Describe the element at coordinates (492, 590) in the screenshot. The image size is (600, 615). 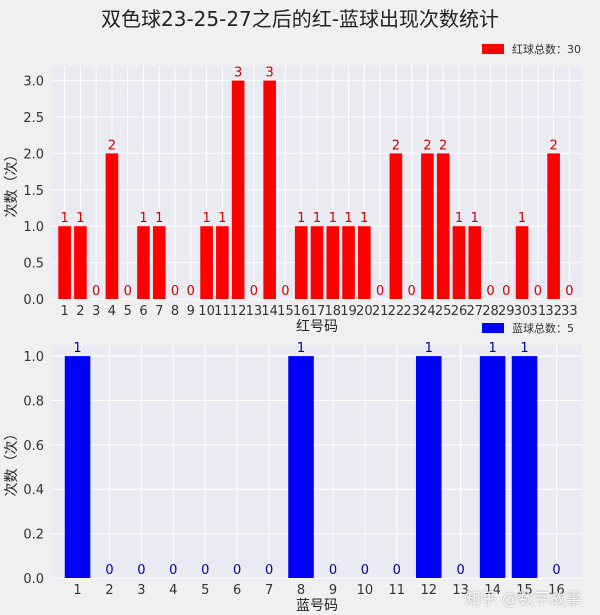
I see `x-tick-label: 14` at that location.